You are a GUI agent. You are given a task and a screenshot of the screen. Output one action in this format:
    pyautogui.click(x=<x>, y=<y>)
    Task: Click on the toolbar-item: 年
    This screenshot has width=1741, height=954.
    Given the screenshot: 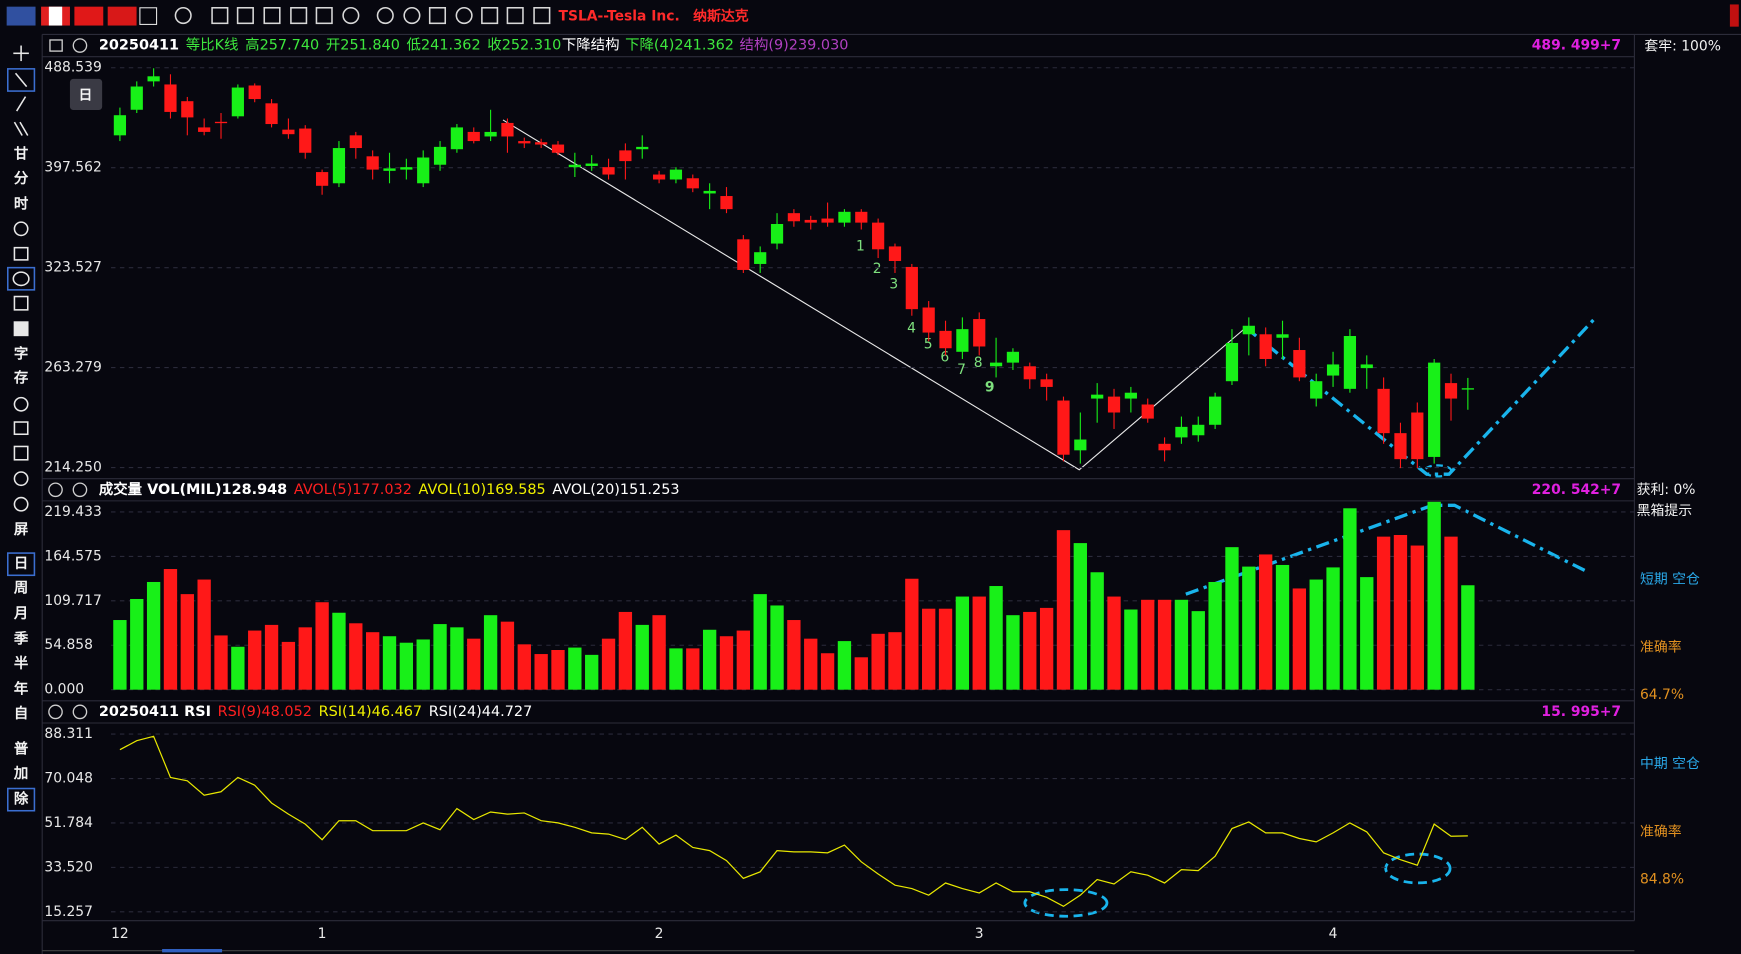 What is the action you would take?
    pyautogui.click(x=21, y=689)
    